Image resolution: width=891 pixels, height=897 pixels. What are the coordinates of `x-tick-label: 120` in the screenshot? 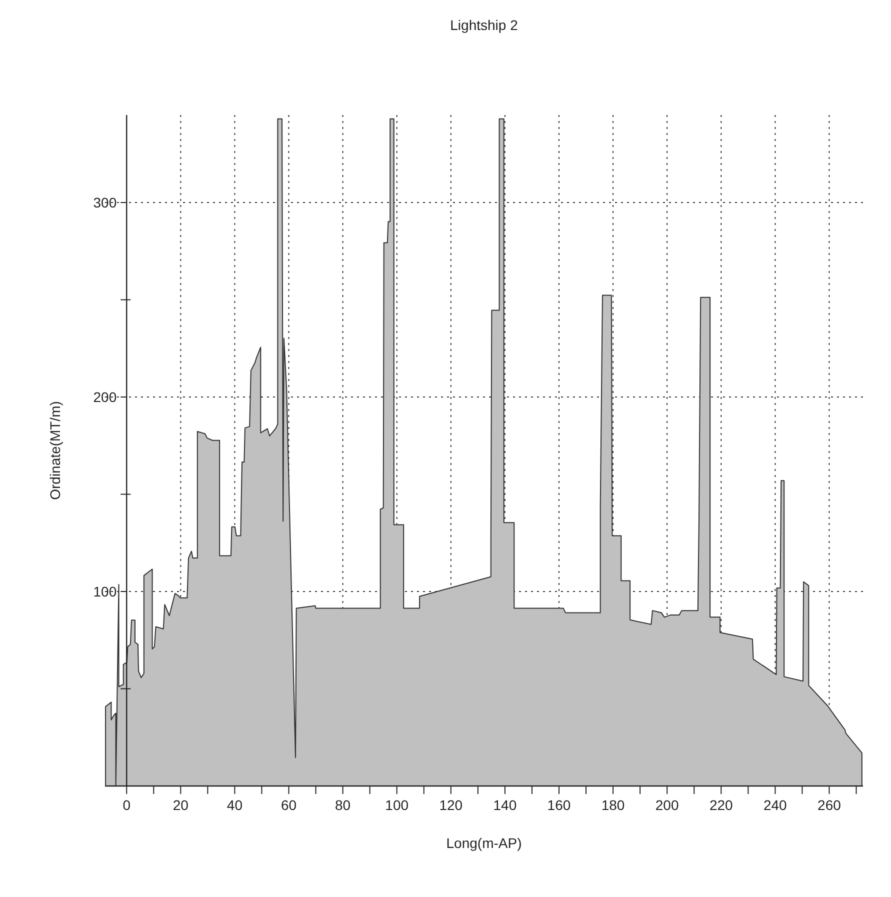 It's located at (451, 805).